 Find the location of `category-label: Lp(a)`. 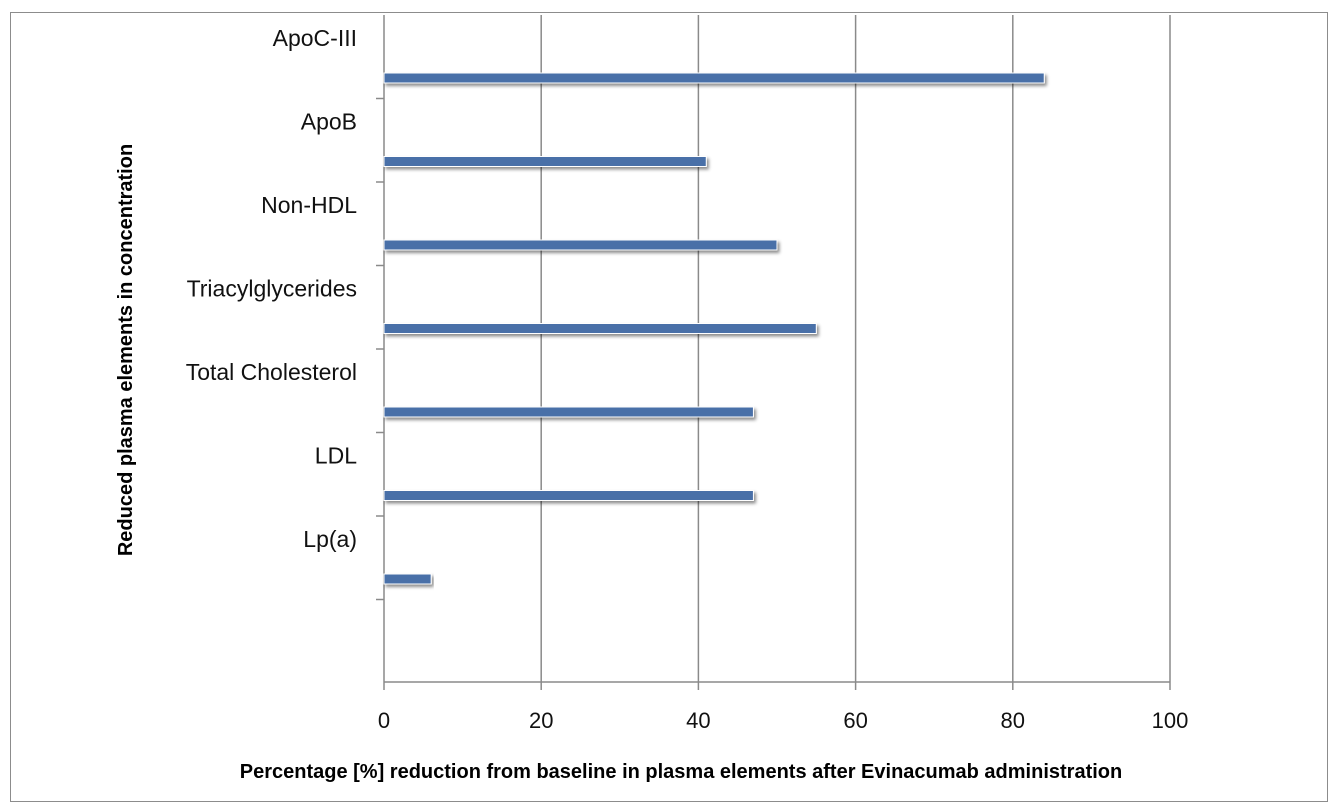

category-label: Lp(a) is located at coordinates (330, 539).